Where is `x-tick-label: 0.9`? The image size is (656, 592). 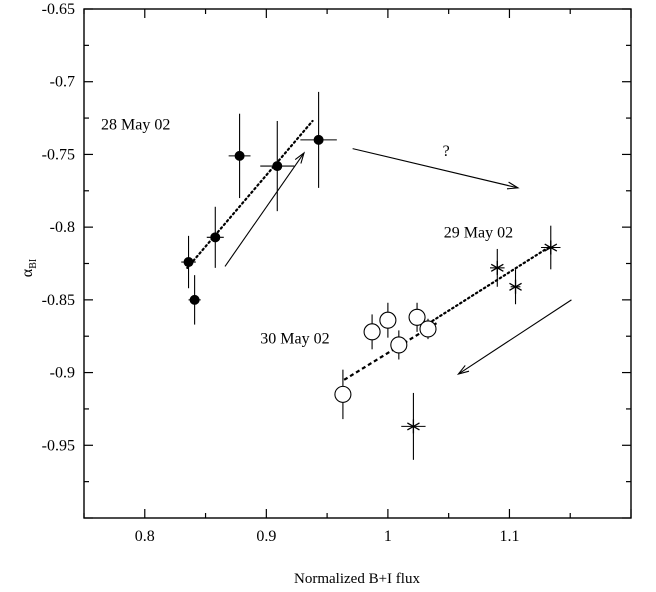 x-tick-label: 0.9 is located at coordinates (266, 536).